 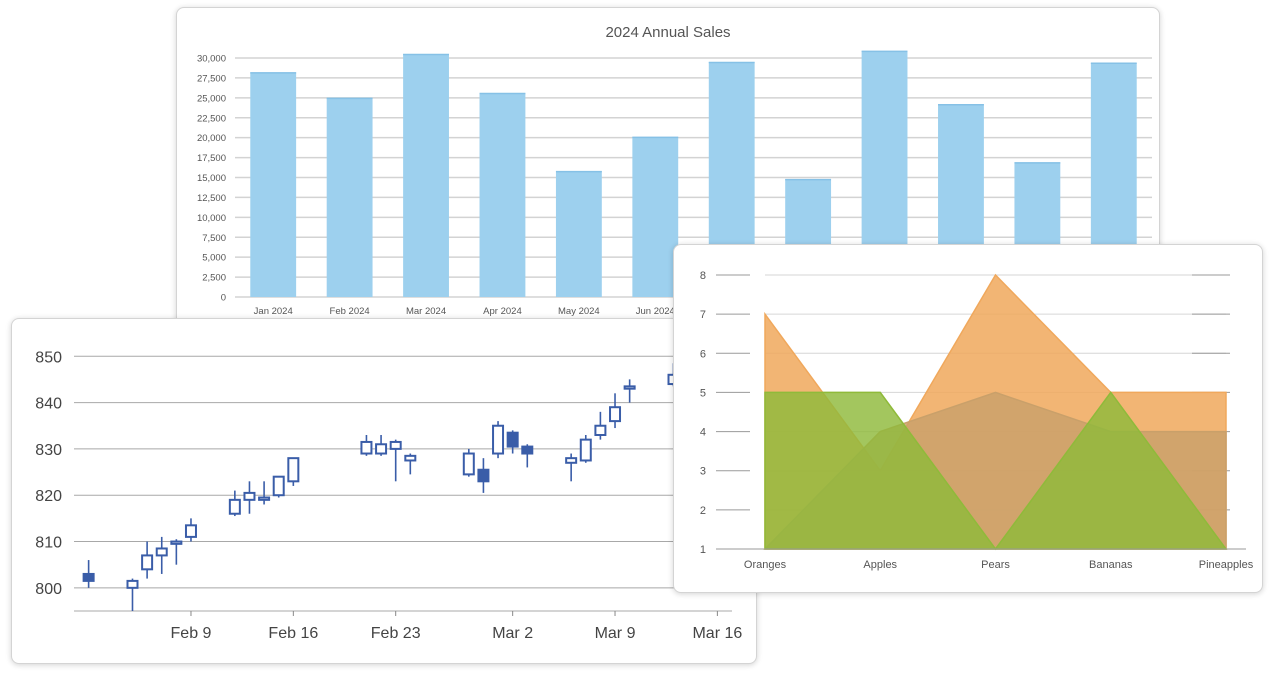 What do you see at coordinates (48, 357) in the screenshot?
I see `y-tick-label: 850` at bounding box center [48, 357].